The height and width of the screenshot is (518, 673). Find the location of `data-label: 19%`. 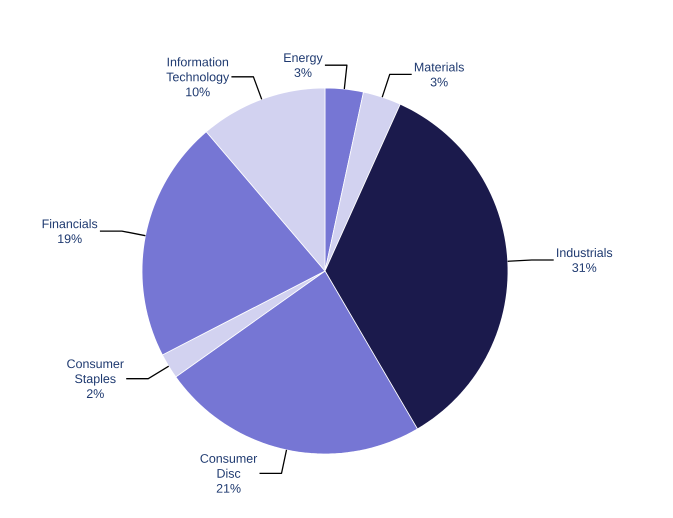

data-label: 19% is located at coordinates (70, 239).